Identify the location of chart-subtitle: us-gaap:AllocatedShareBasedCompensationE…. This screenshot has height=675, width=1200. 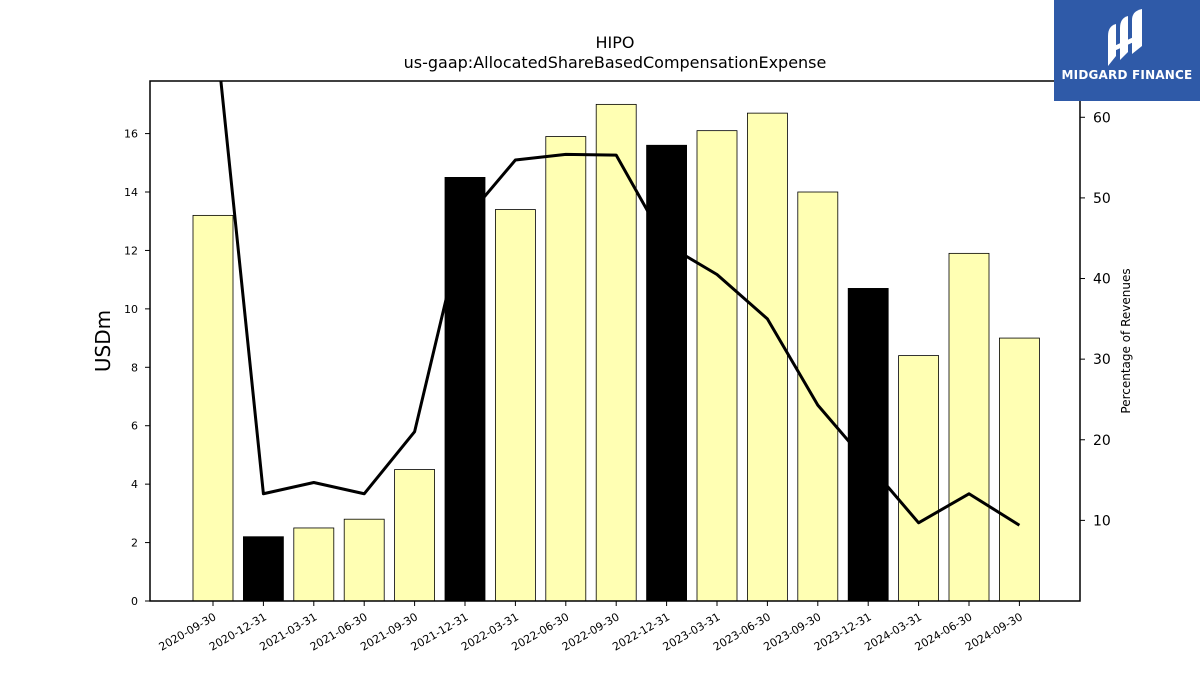
(615, 62).